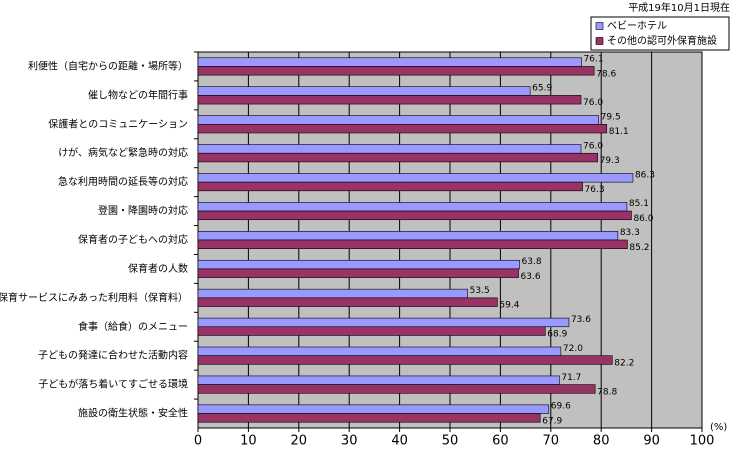 The height and width of the screenshot is (459, 736). What do you see at coordinates (158, 268) in the screenshot?
I see `y-tick-label: 保育者の人数` at bounding box center [158, 268].